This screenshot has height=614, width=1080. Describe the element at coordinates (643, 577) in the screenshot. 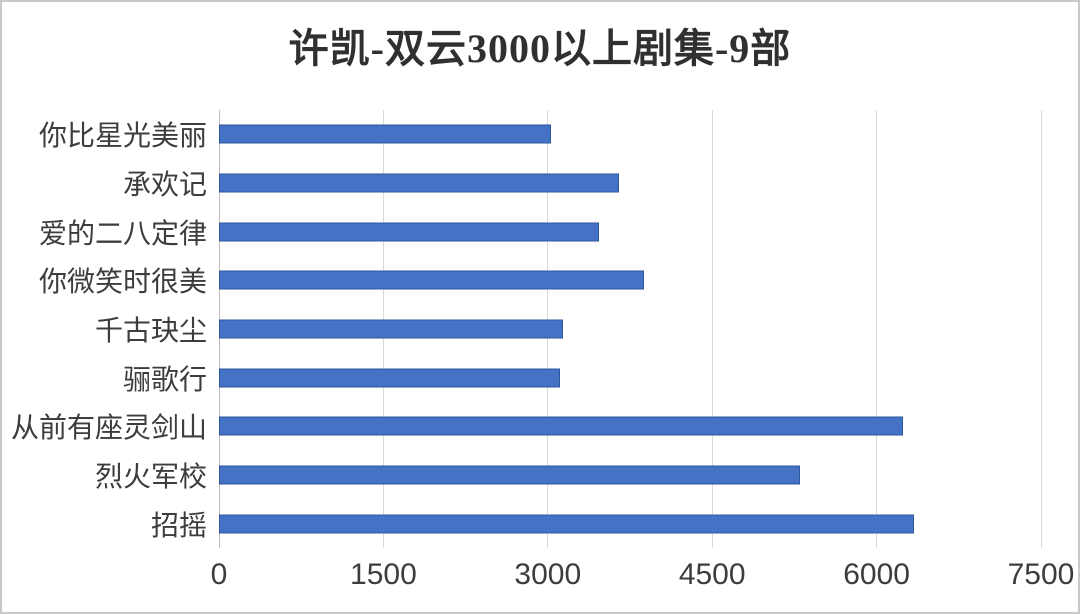

I see `value-axis-labels: 0 1500 3000 4500 6000 7500` at that location.